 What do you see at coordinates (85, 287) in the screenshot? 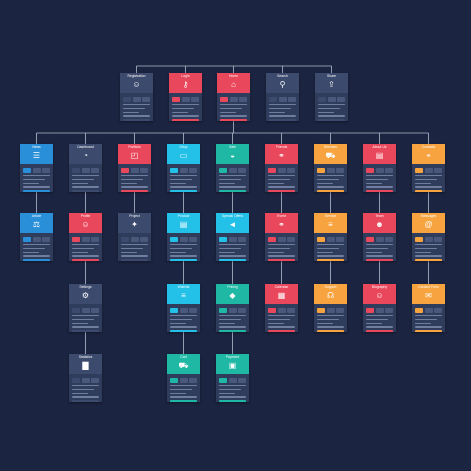
I see `card-title: Settings` at bounding box center [85, 287].